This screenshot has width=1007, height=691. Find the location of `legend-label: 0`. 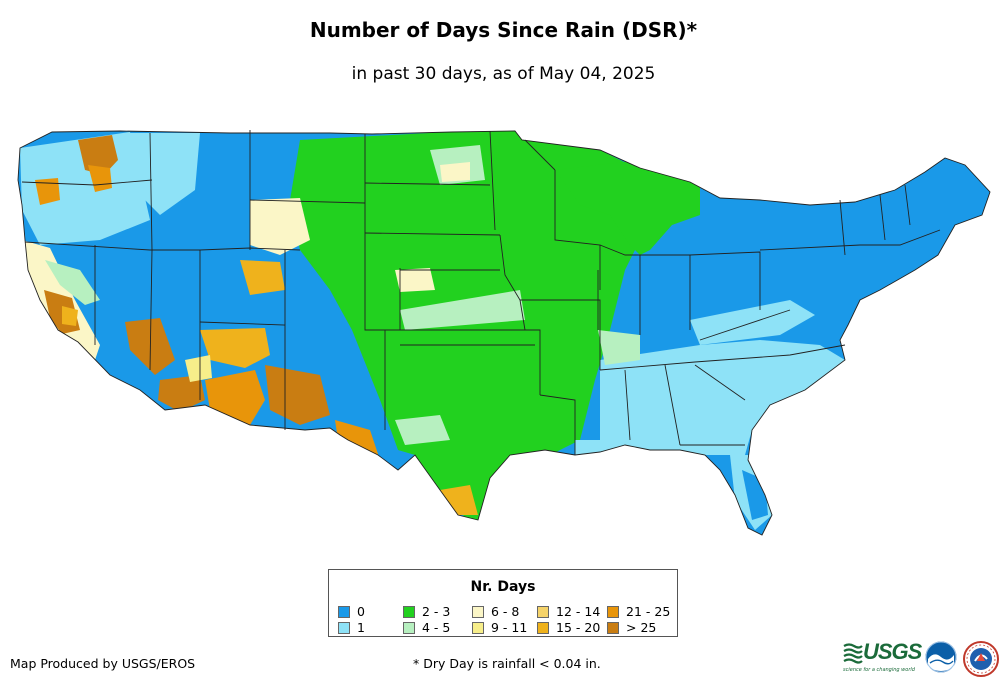

legend-label: 0 is located at coordinates (361, 611).